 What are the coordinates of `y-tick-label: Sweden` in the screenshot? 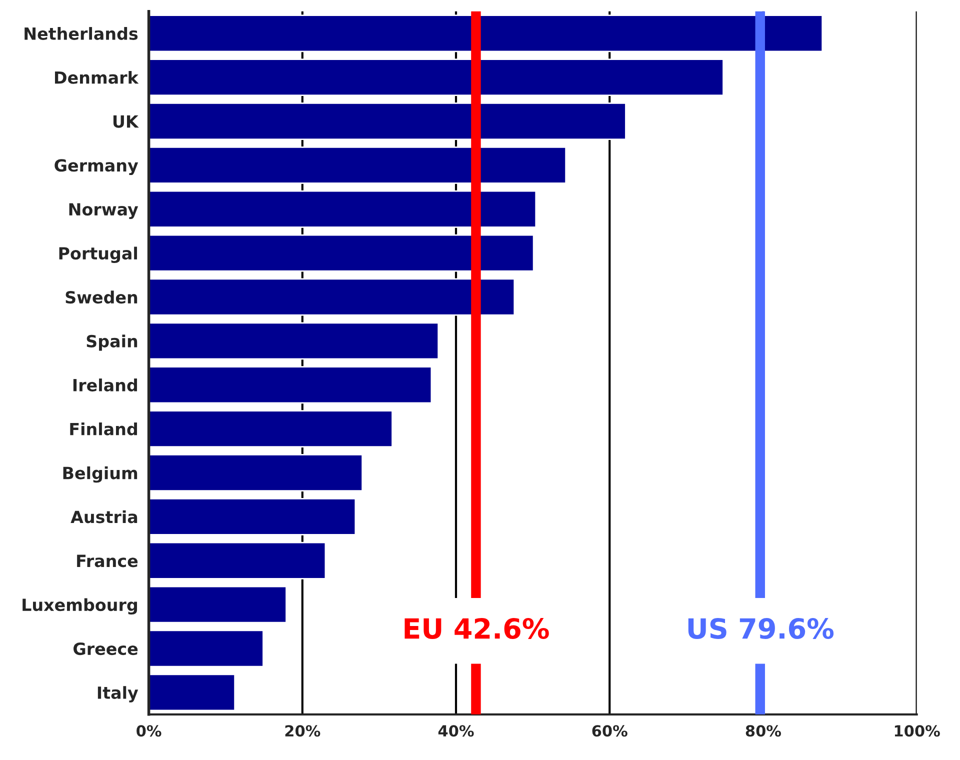 It's located at (102, 297).